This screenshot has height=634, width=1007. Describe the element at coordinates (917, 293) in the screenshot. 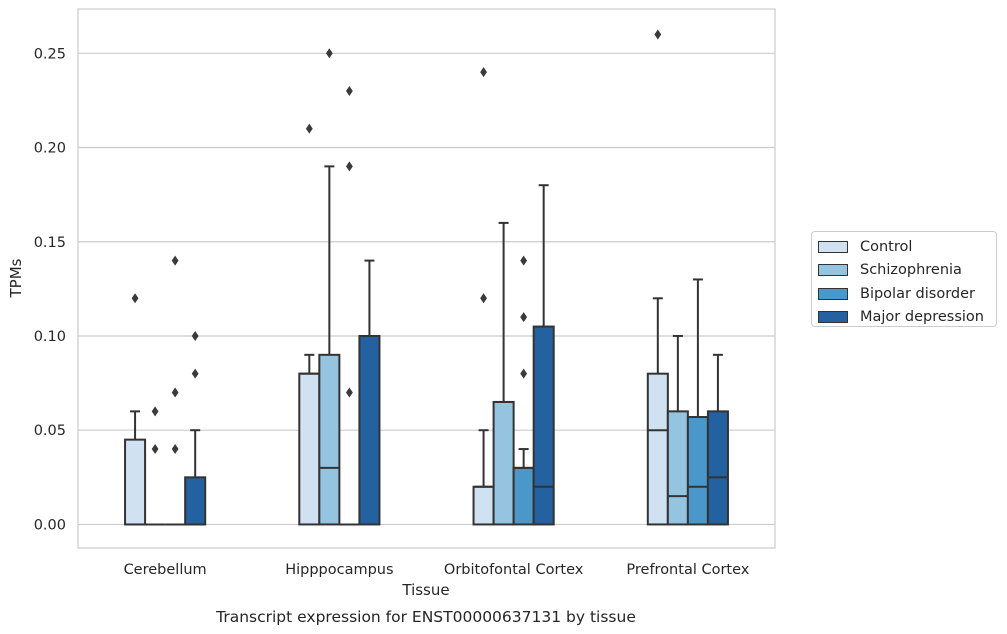

I see `legend-label: Bipolar disorder` at that location.